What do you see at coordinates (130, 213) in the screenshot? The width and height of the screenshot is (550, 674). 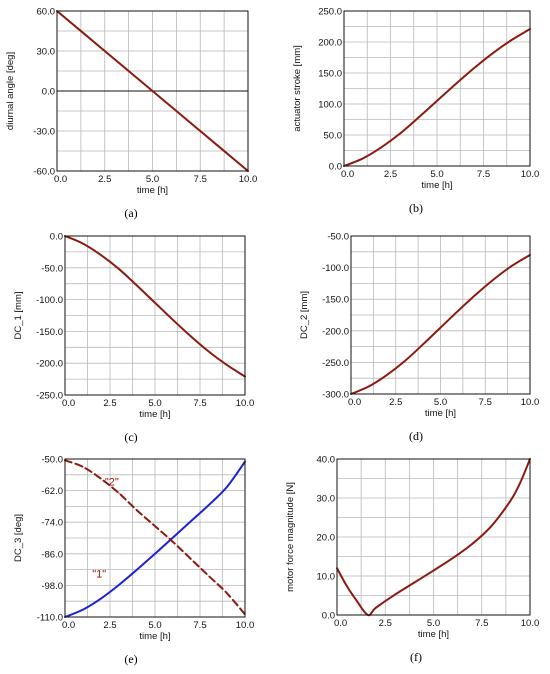 I see `panel-caption: (a)` at bounding box center [130, 213].